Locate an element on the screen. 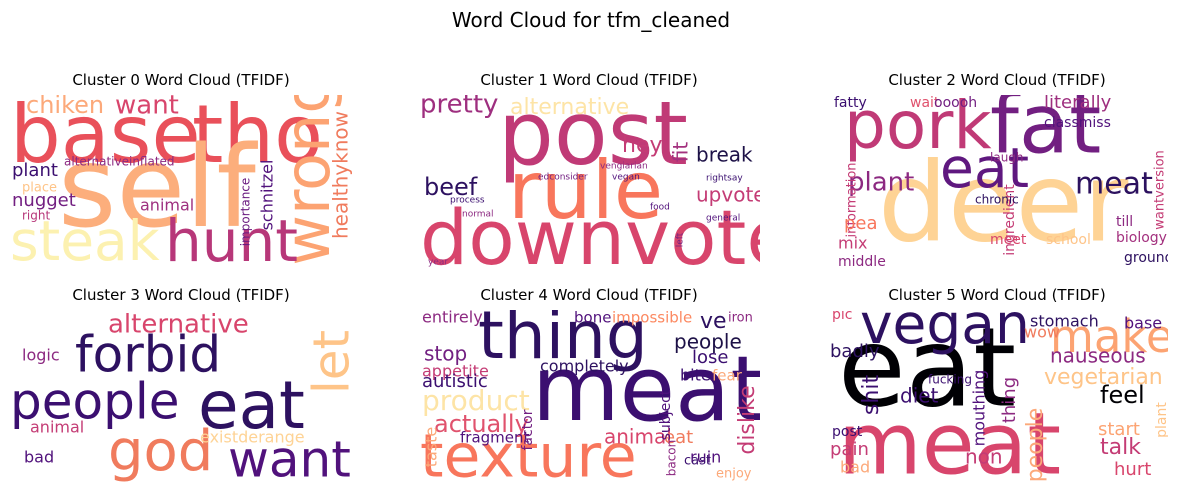 Image resolution: width=1182 pixels, height=497 pixels. panel-title: Cluster 5 Word Cloud (TFIDF) is located at coordinates (996, 295).